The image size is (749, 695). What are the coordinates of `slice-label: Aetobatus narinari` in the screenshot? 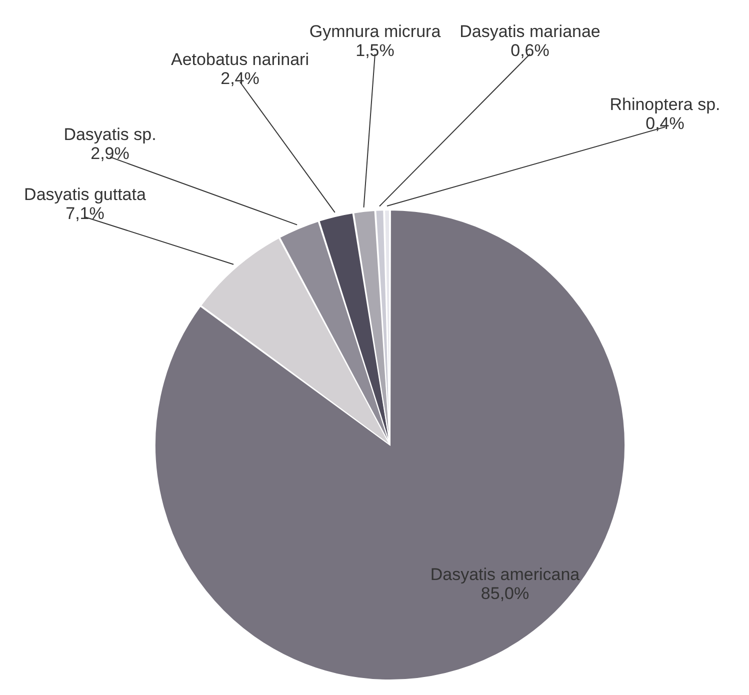 It's located at (240, 59).